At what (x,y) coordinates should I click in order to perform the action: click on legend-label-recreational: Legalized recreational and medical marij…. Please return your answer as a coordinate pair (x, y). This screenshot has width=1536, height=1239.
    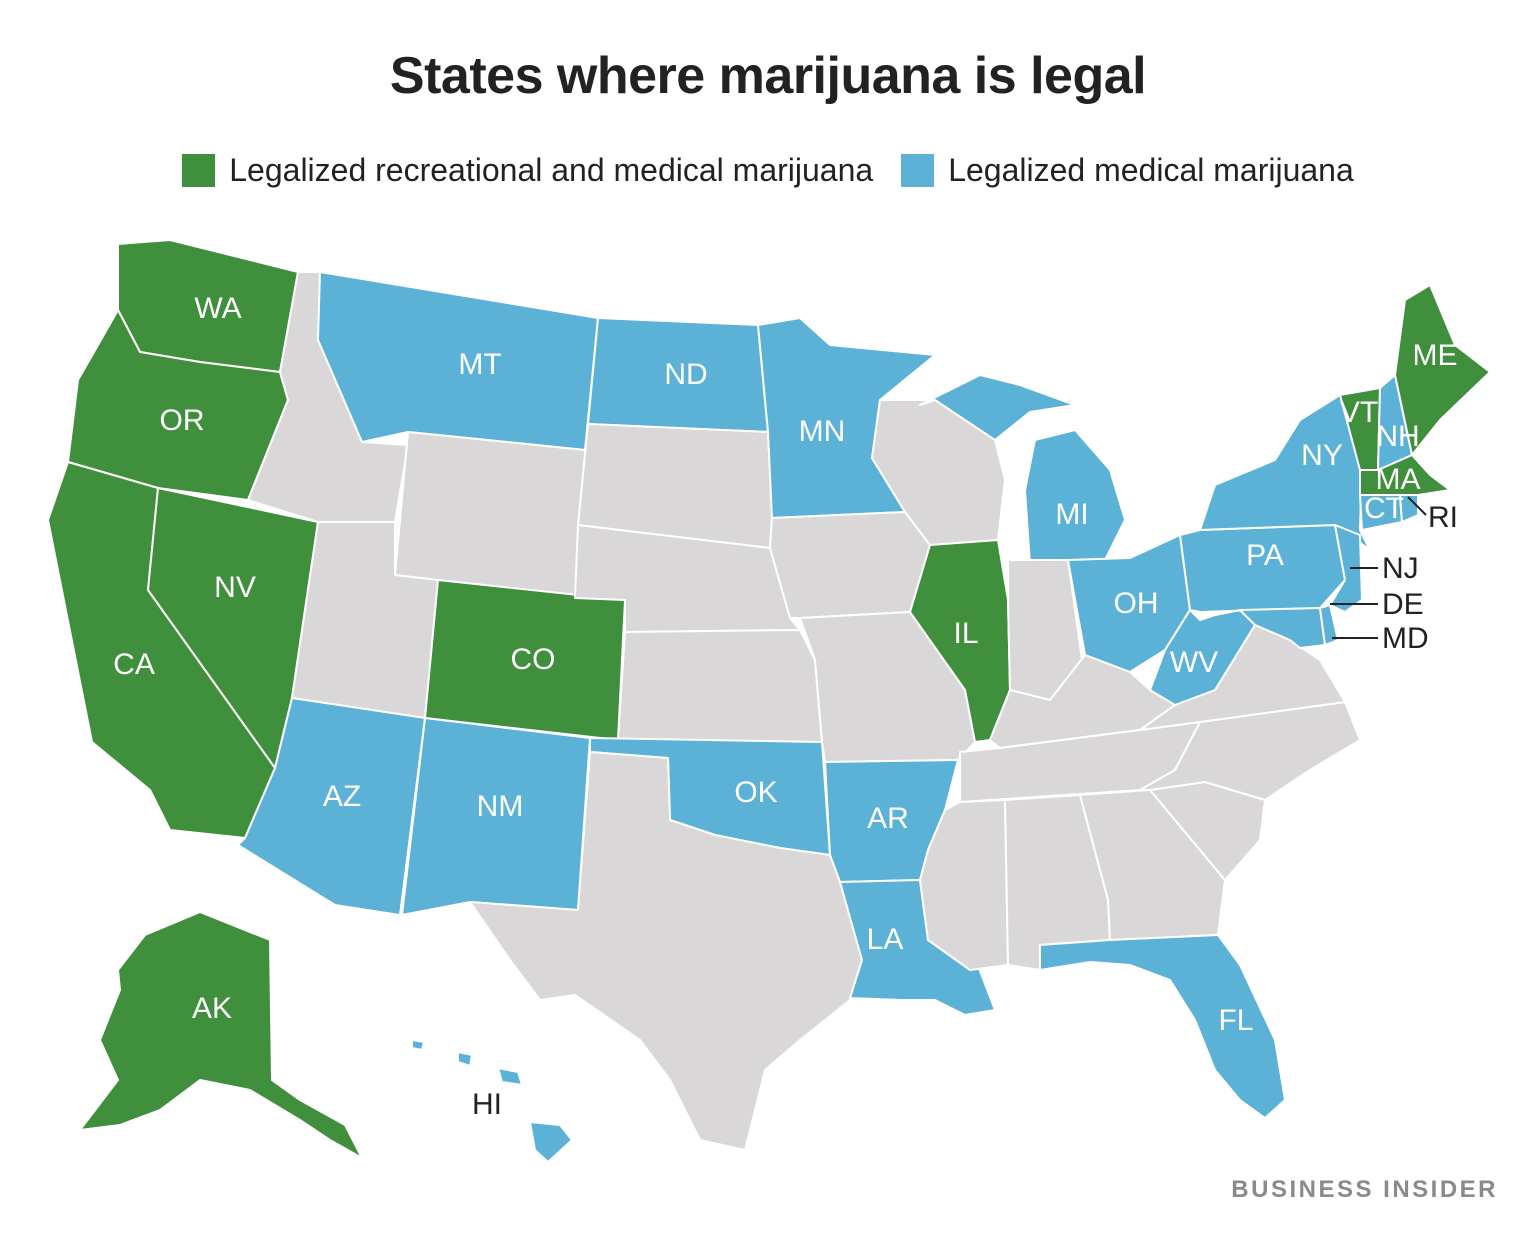
    Looking at the image, I should click on (551, 170).